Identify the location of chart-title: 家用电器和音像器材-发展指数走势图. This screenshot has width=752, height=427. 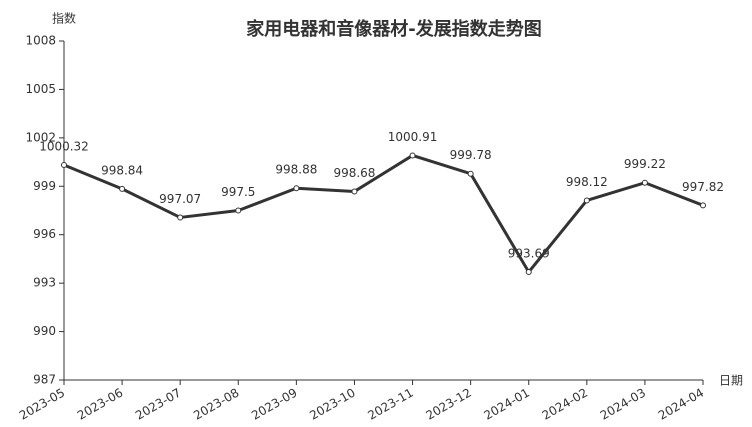
(393, 29).